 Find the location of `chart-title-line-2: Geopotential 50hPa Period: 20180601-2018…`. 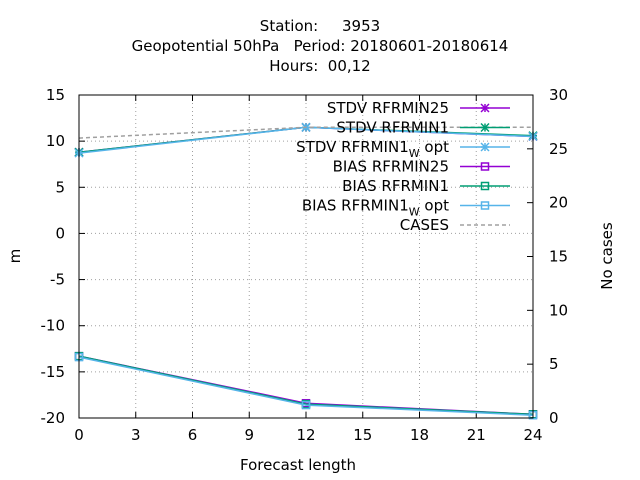

chart-title-line-2: Geopotential 50hPa Period: 20180601-2018… is located at coordinates (320, 46).